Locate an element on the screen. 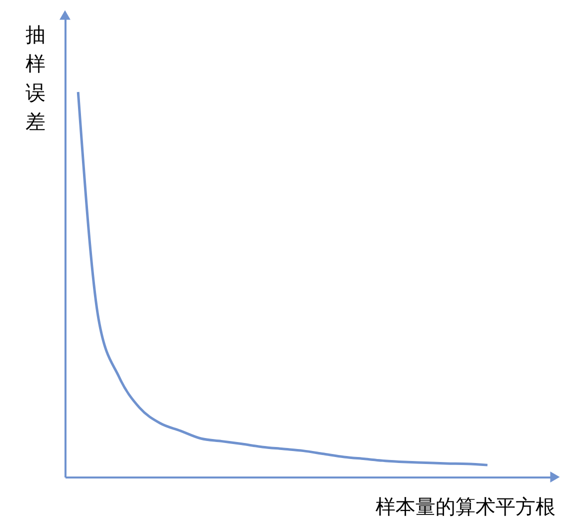  y-axis-title: 抽样误差 is located at coordinates (36, 78).